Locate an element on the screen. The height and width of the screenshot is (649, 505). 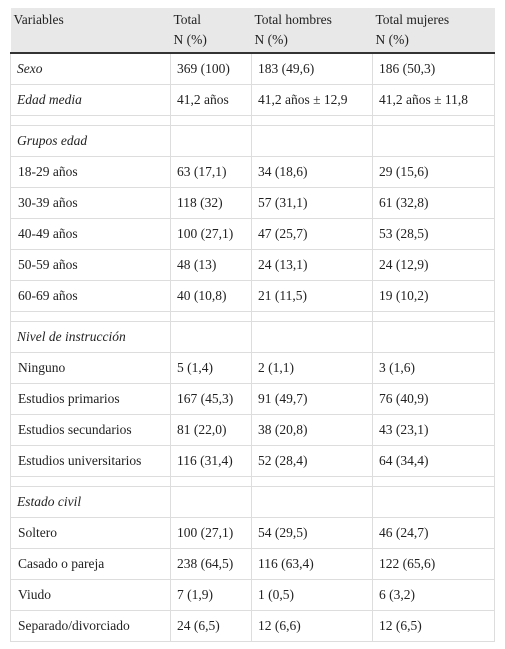
cell: 12 (6,5) is located at coordinates (433, 626).